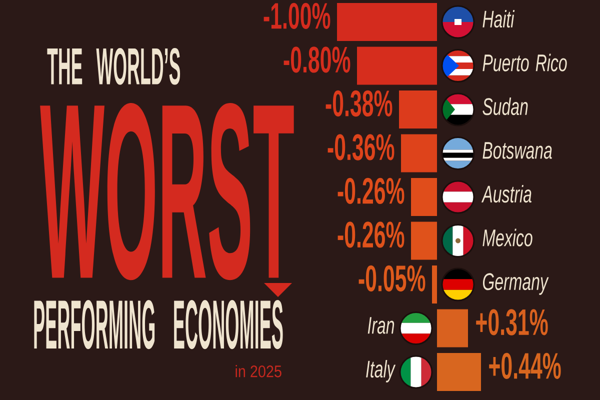 The height and width of the screenshot is (400, 600). What do you see at coordinates (317, 59) in the screenshot?
I see `data-label: -0.80%` at bounding box center [317, 59].